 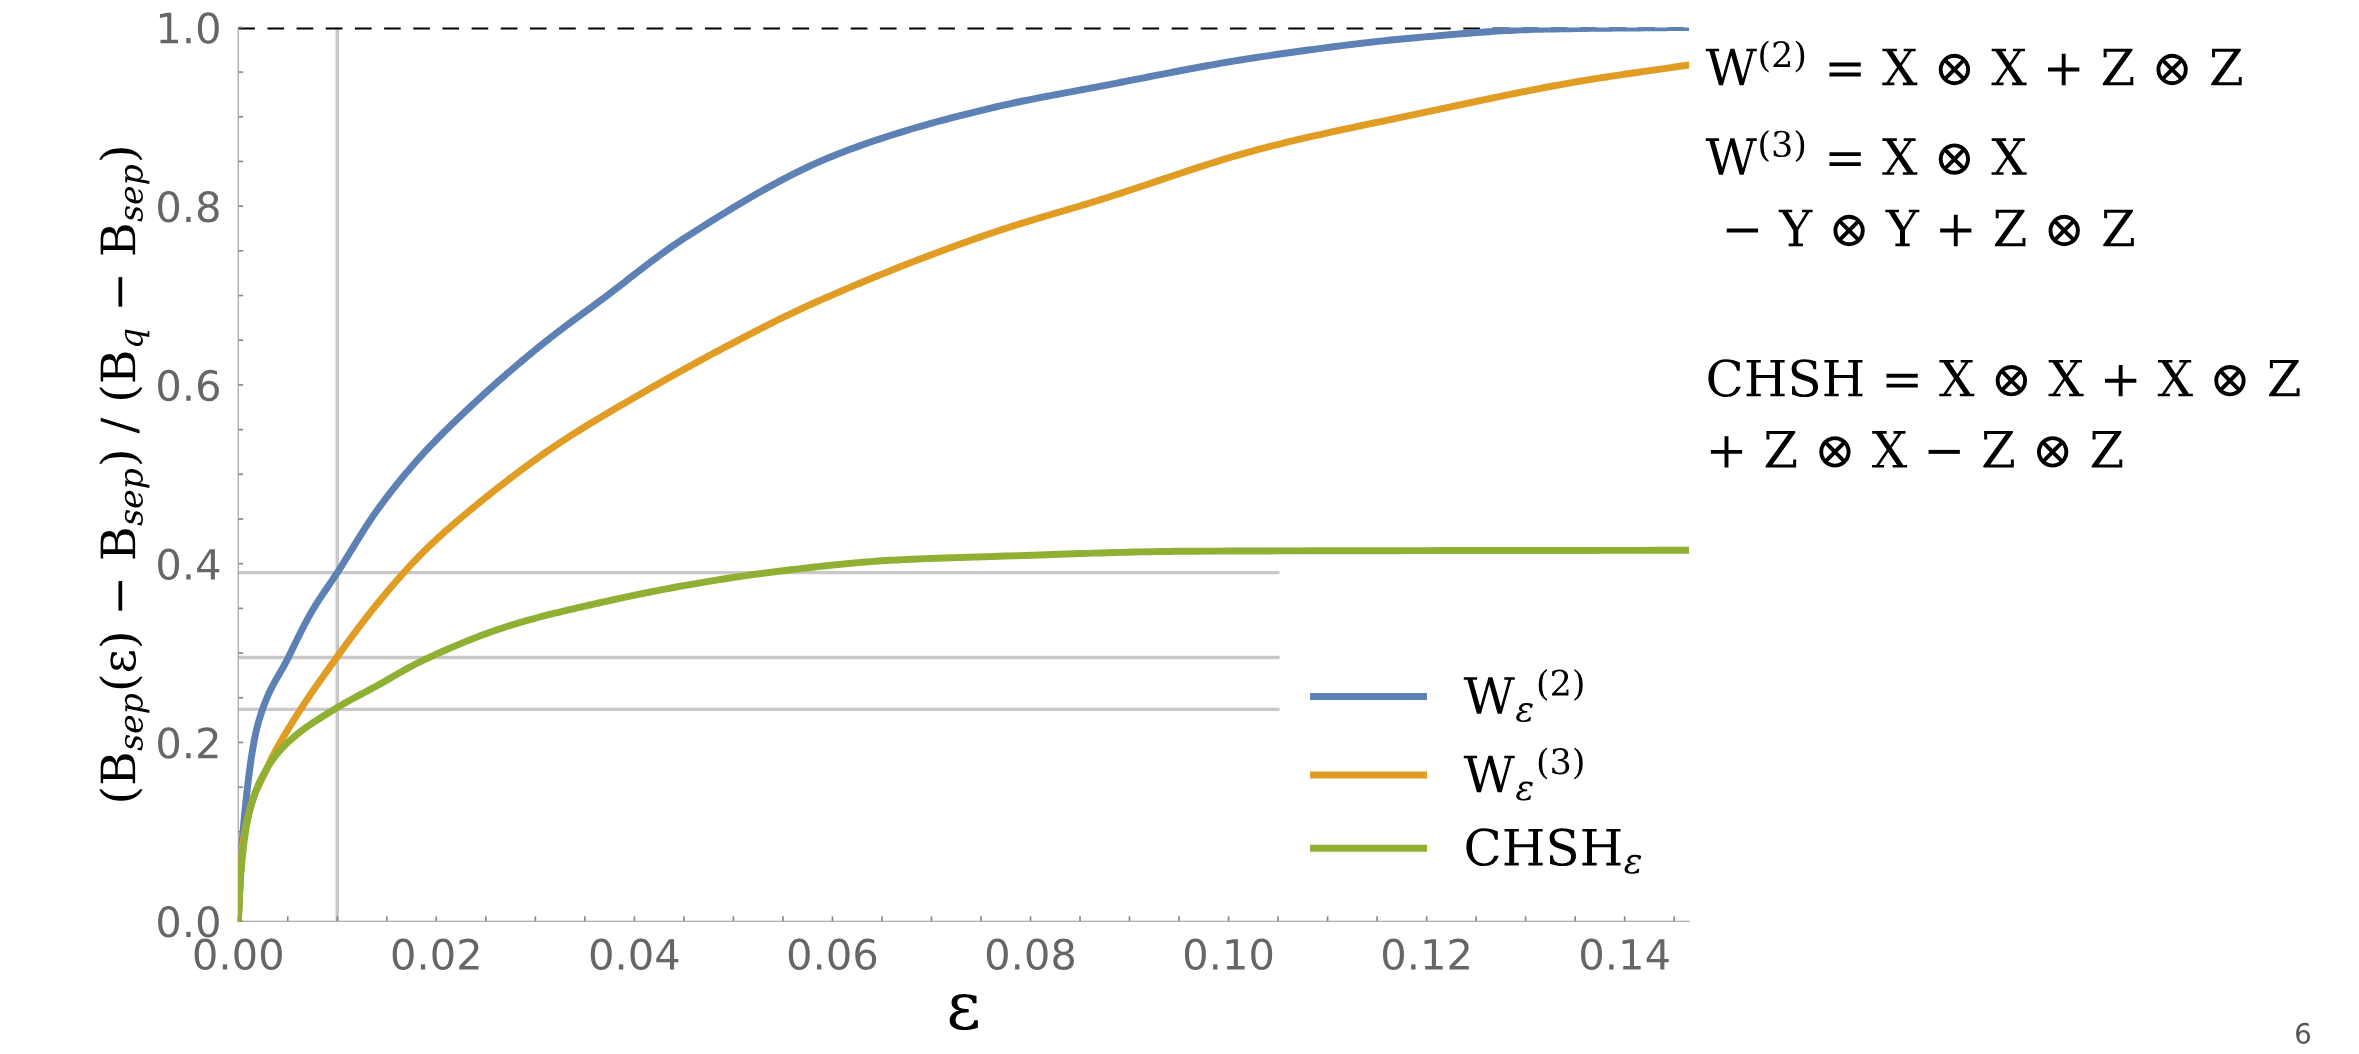 What do you see at coordinates (188, 743) in the screenshot?
I see `y-tick-label: 0.2` at bounding box center [188, 743].